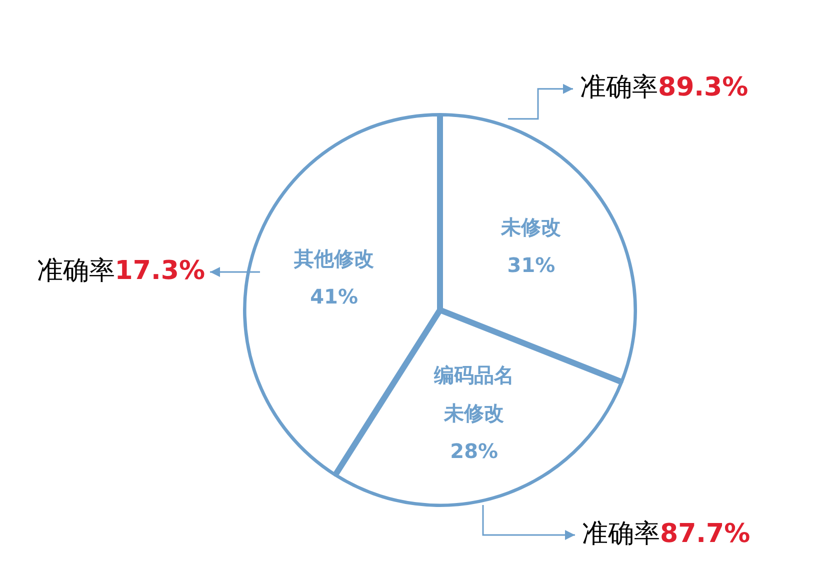 This screenshot has width=834, height=576. I want to click on text: 准确率89.3%, so click(664, 87).